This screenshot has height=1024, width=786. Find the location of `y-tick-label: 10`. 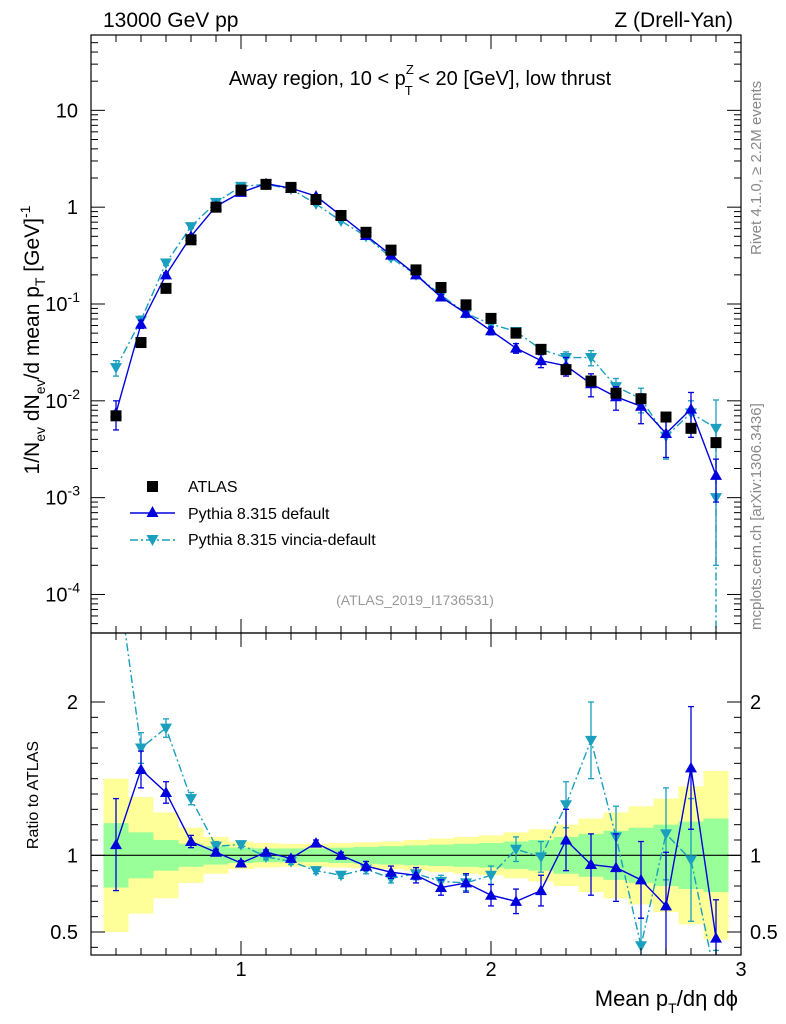

y-tick-label: 10 is located at coordinates (67, 111).